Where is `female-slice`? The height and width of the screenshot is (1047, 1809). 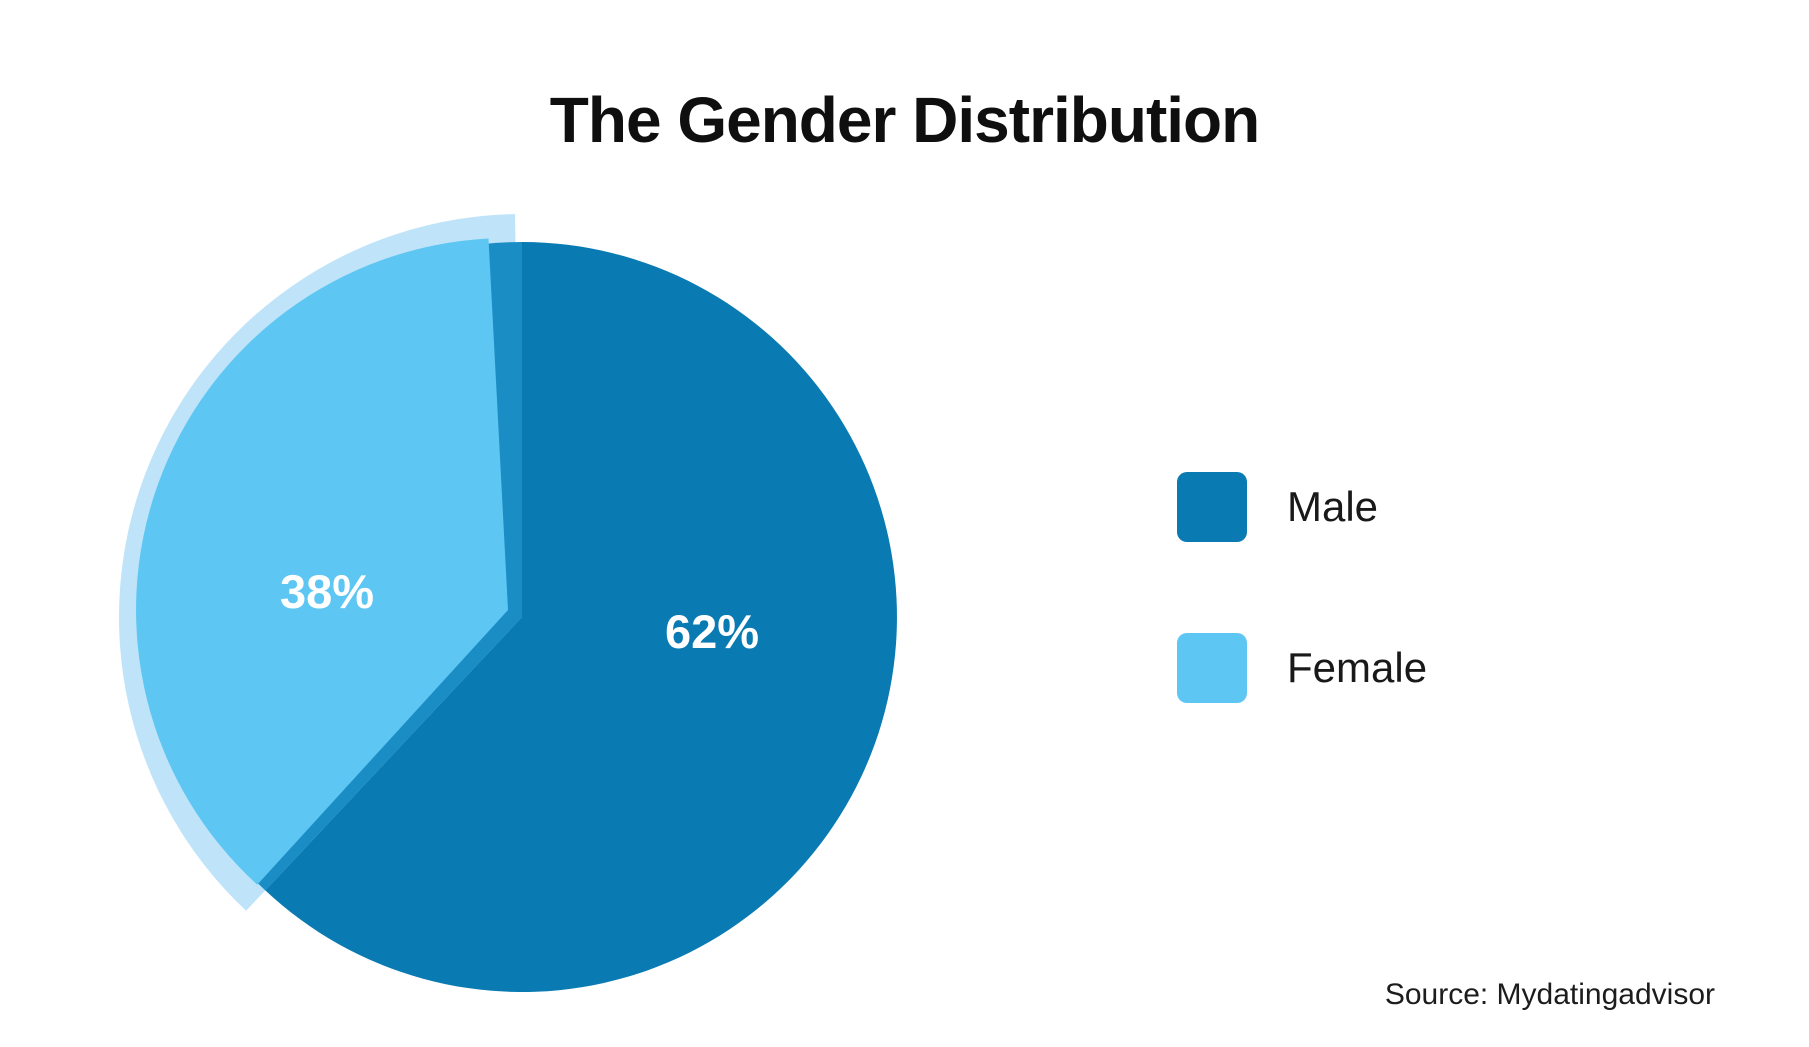 female-slice is located at coordinates (322, 561).